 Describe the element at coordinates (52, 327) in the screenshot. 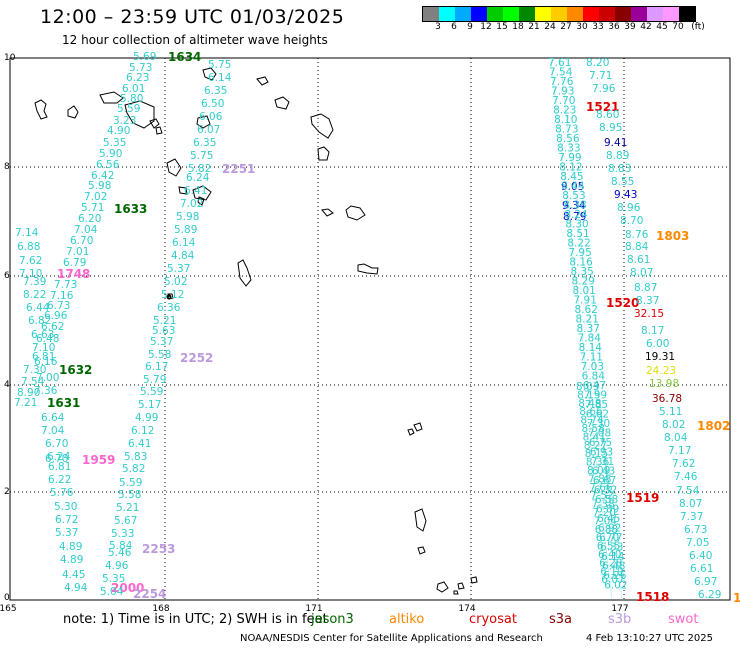

I see `swh-reading: 6.62` at that location.